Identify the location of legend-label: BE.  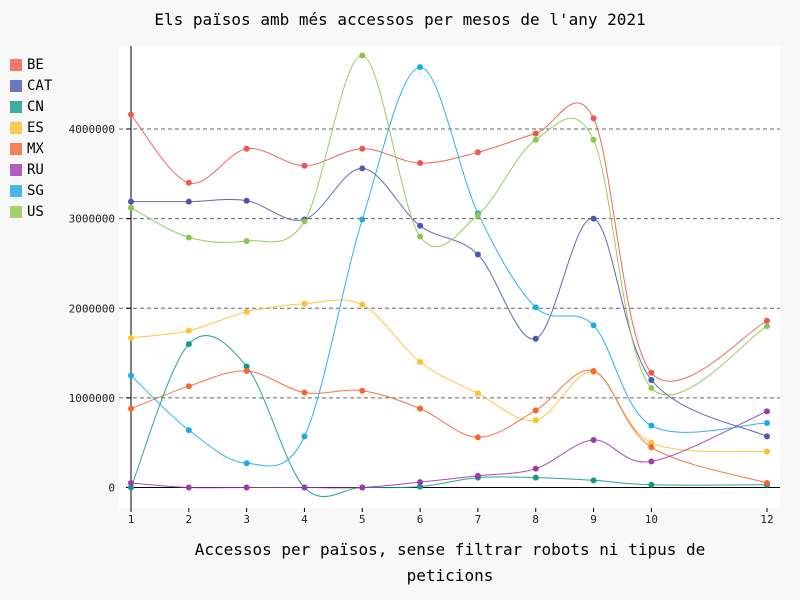
(35, 64).